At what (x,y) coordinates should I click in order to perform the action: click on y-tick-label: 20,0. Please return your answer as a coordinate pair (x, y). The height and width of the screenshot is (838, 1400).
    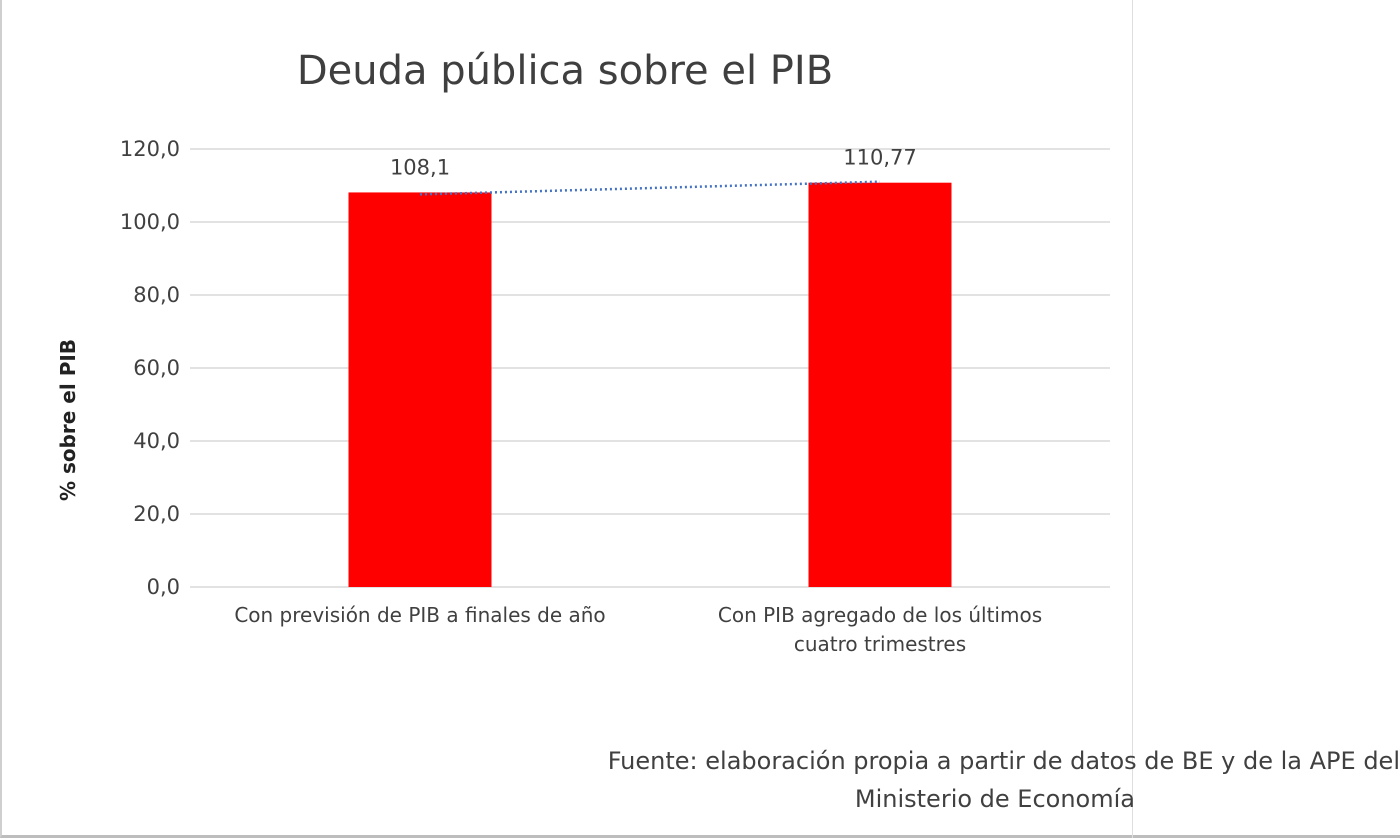
    Looking at the image, I should click on (156, 514).